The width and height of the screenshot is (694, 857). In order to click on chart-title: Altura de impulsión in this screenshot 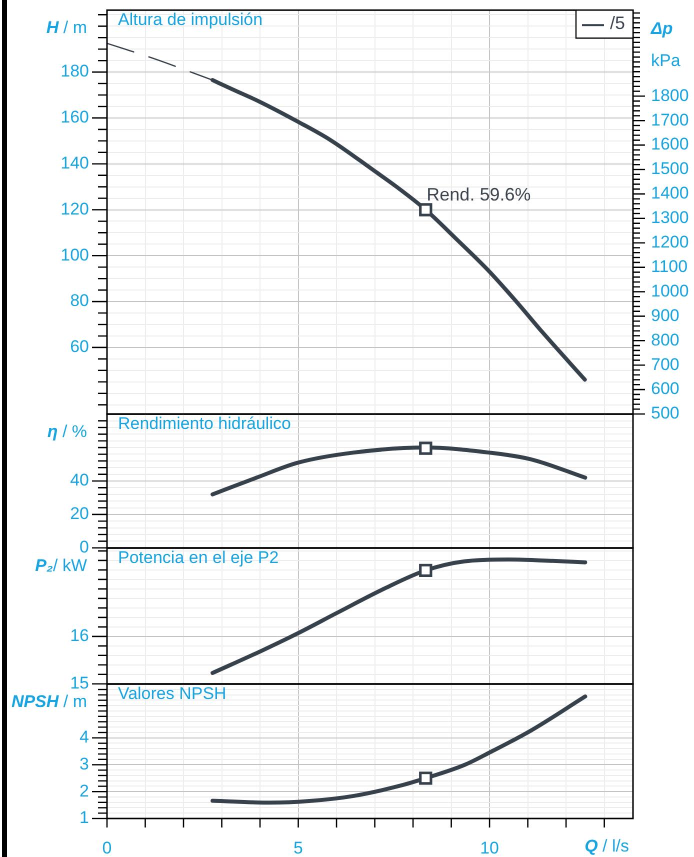, I will do `click(190, 19)`.